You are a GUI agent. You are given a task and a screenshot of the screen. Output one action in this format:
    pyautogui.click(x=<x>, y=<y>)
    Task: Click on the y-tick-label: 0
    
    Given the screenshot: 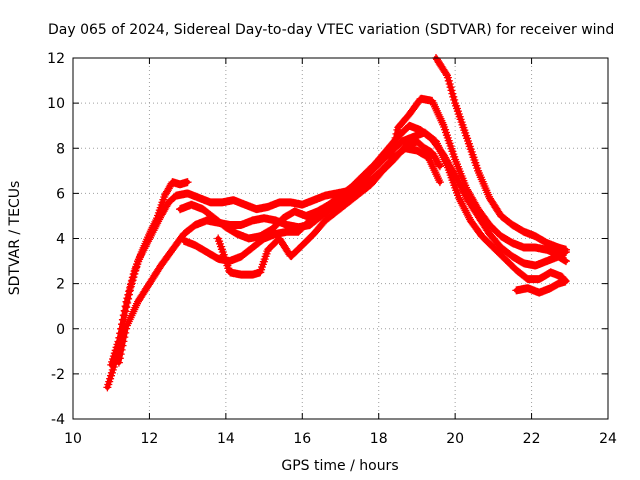 What is the action you would take?
    pyautogui.click(x=60, y=330)
    